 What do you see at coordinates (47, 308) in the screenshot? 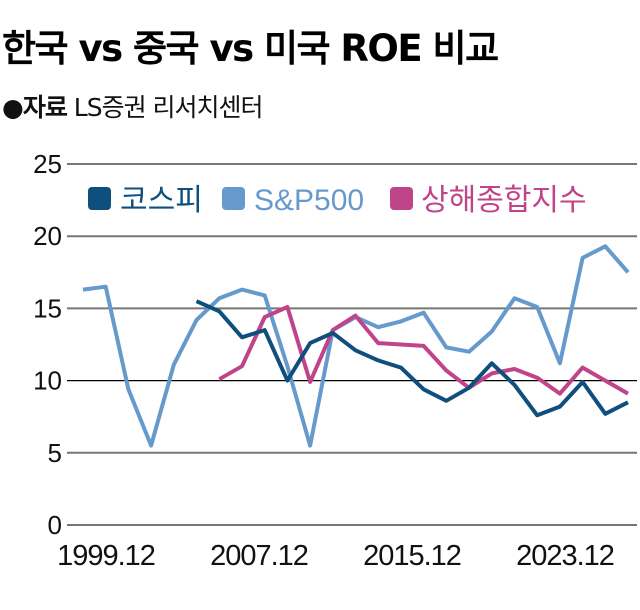
I see `y-tick-label: 15` at bounding box center [47, 308].